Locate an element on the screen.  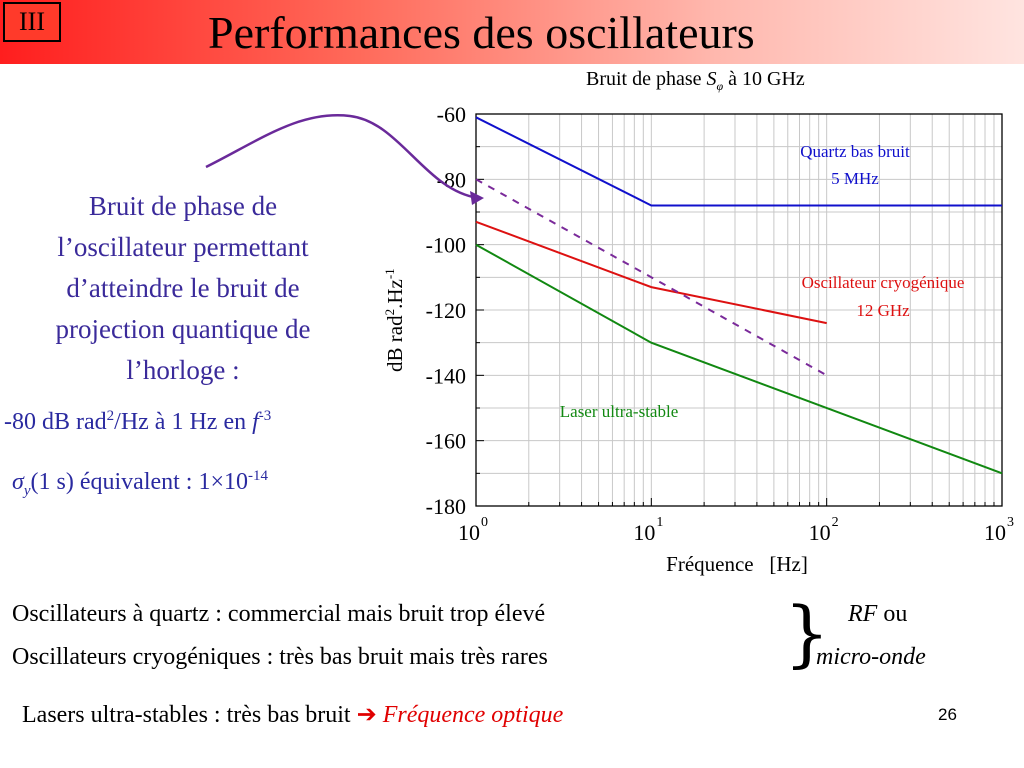
left-text-line: Bruit de phase de is located at coordinates (183, 206).